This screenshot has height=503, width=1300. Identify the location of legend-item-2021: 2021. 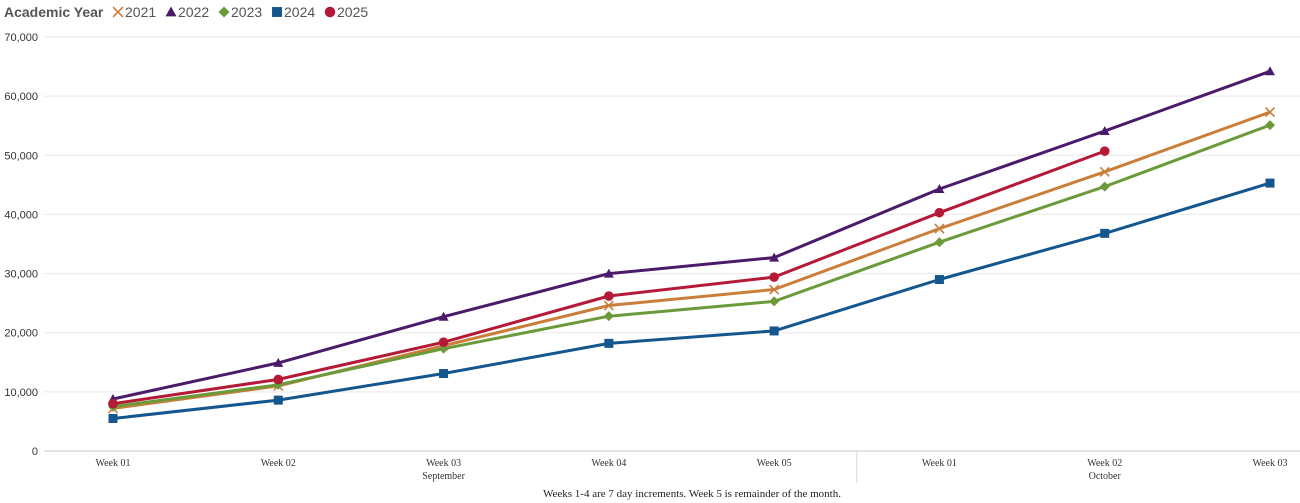
(134, 12).